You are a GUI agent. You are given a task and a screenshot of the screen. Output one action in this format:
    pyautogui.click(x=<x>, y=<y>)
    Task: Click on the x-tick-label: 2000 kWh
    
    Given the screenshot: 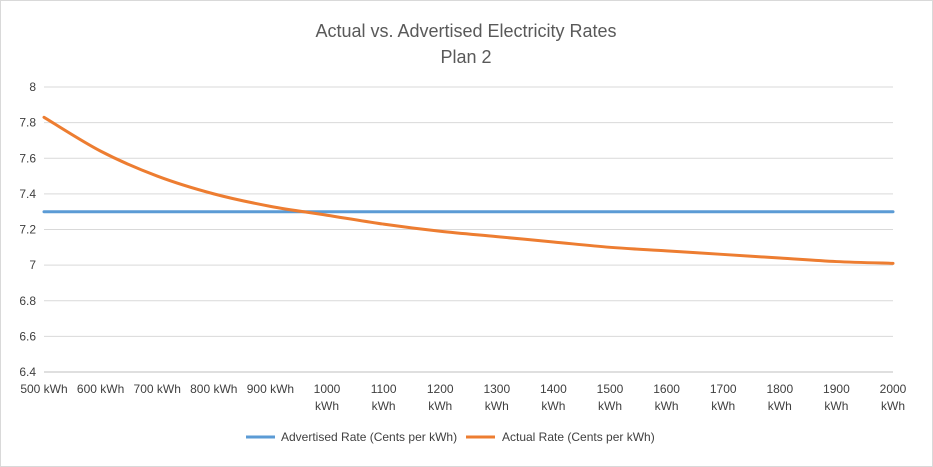 What is the action you would take?
    pyautogui.click(x=893, y=397)
    